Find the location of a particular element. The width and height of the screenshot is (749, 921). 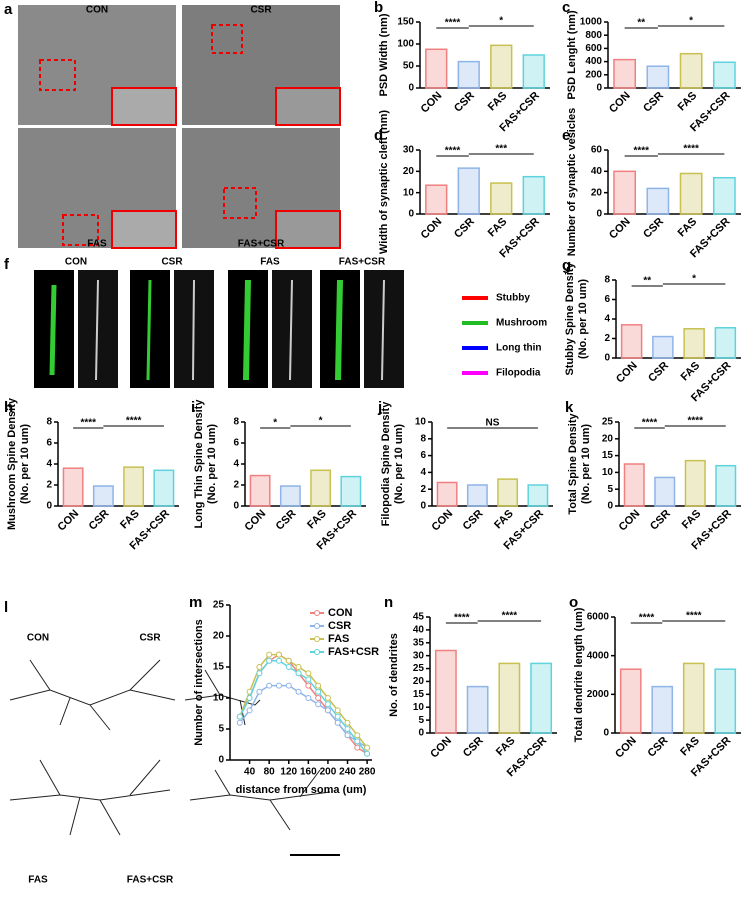

legend-marker is located at coordinates (317, 626).